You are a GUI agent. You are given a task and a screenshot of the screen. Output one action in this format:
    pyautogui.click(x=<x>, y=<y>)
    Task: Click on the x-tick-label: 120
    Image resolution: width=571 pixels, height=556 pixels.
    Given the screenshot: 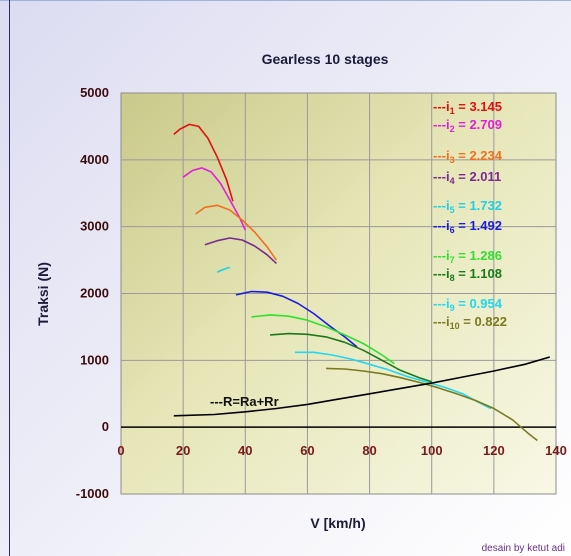 What is the action you would take?
    pyautogui.click(x=494, y=450)
    